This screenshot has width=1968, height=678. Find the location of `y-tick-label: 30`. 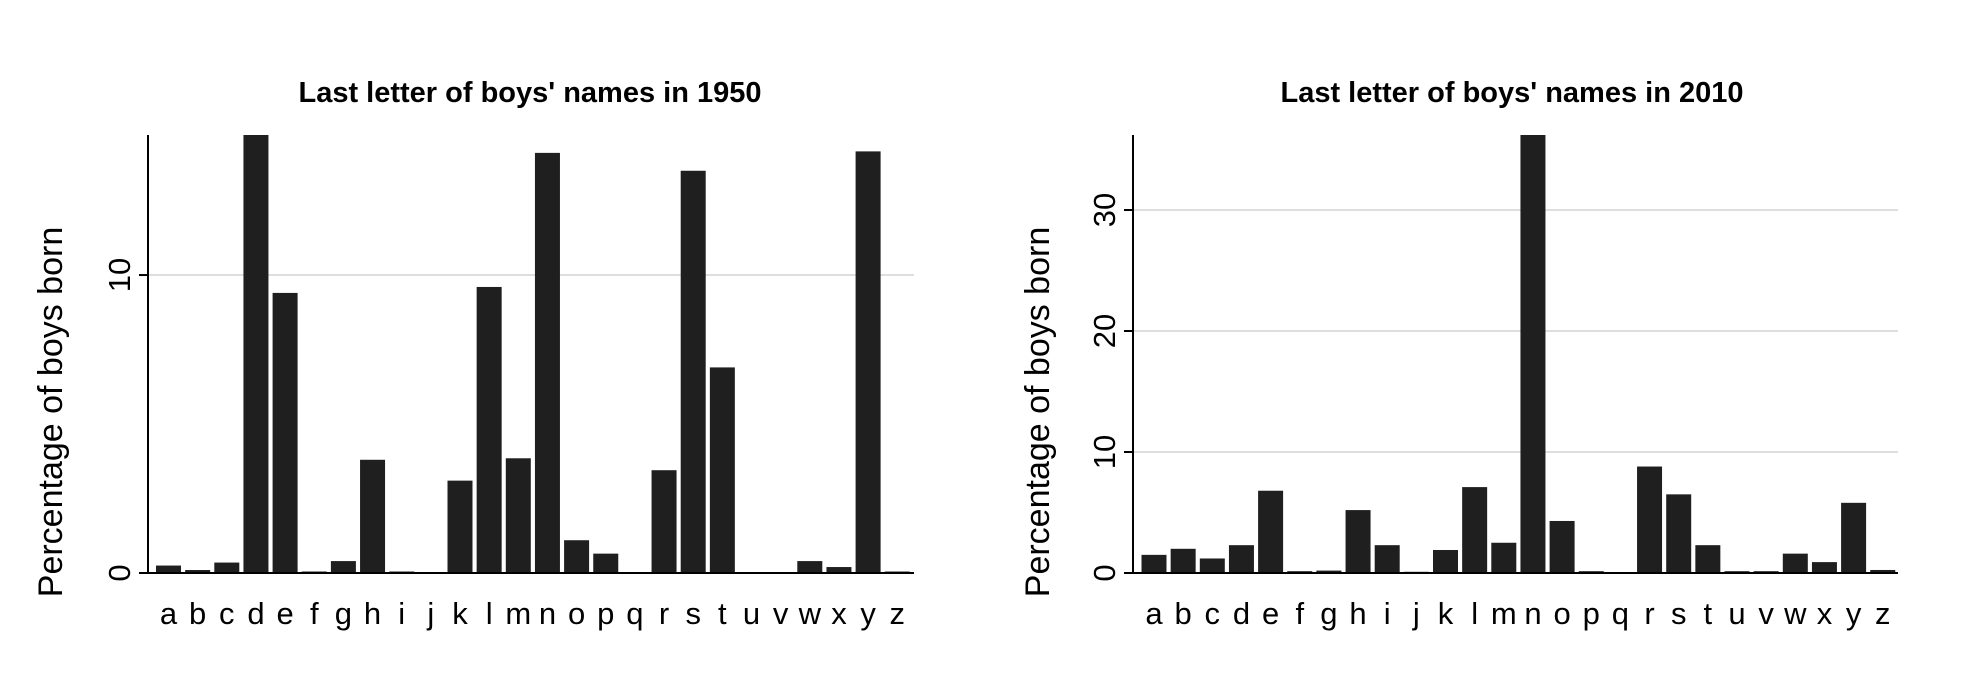

y-tick-label: 30 is located at coordinates (1104, 210).